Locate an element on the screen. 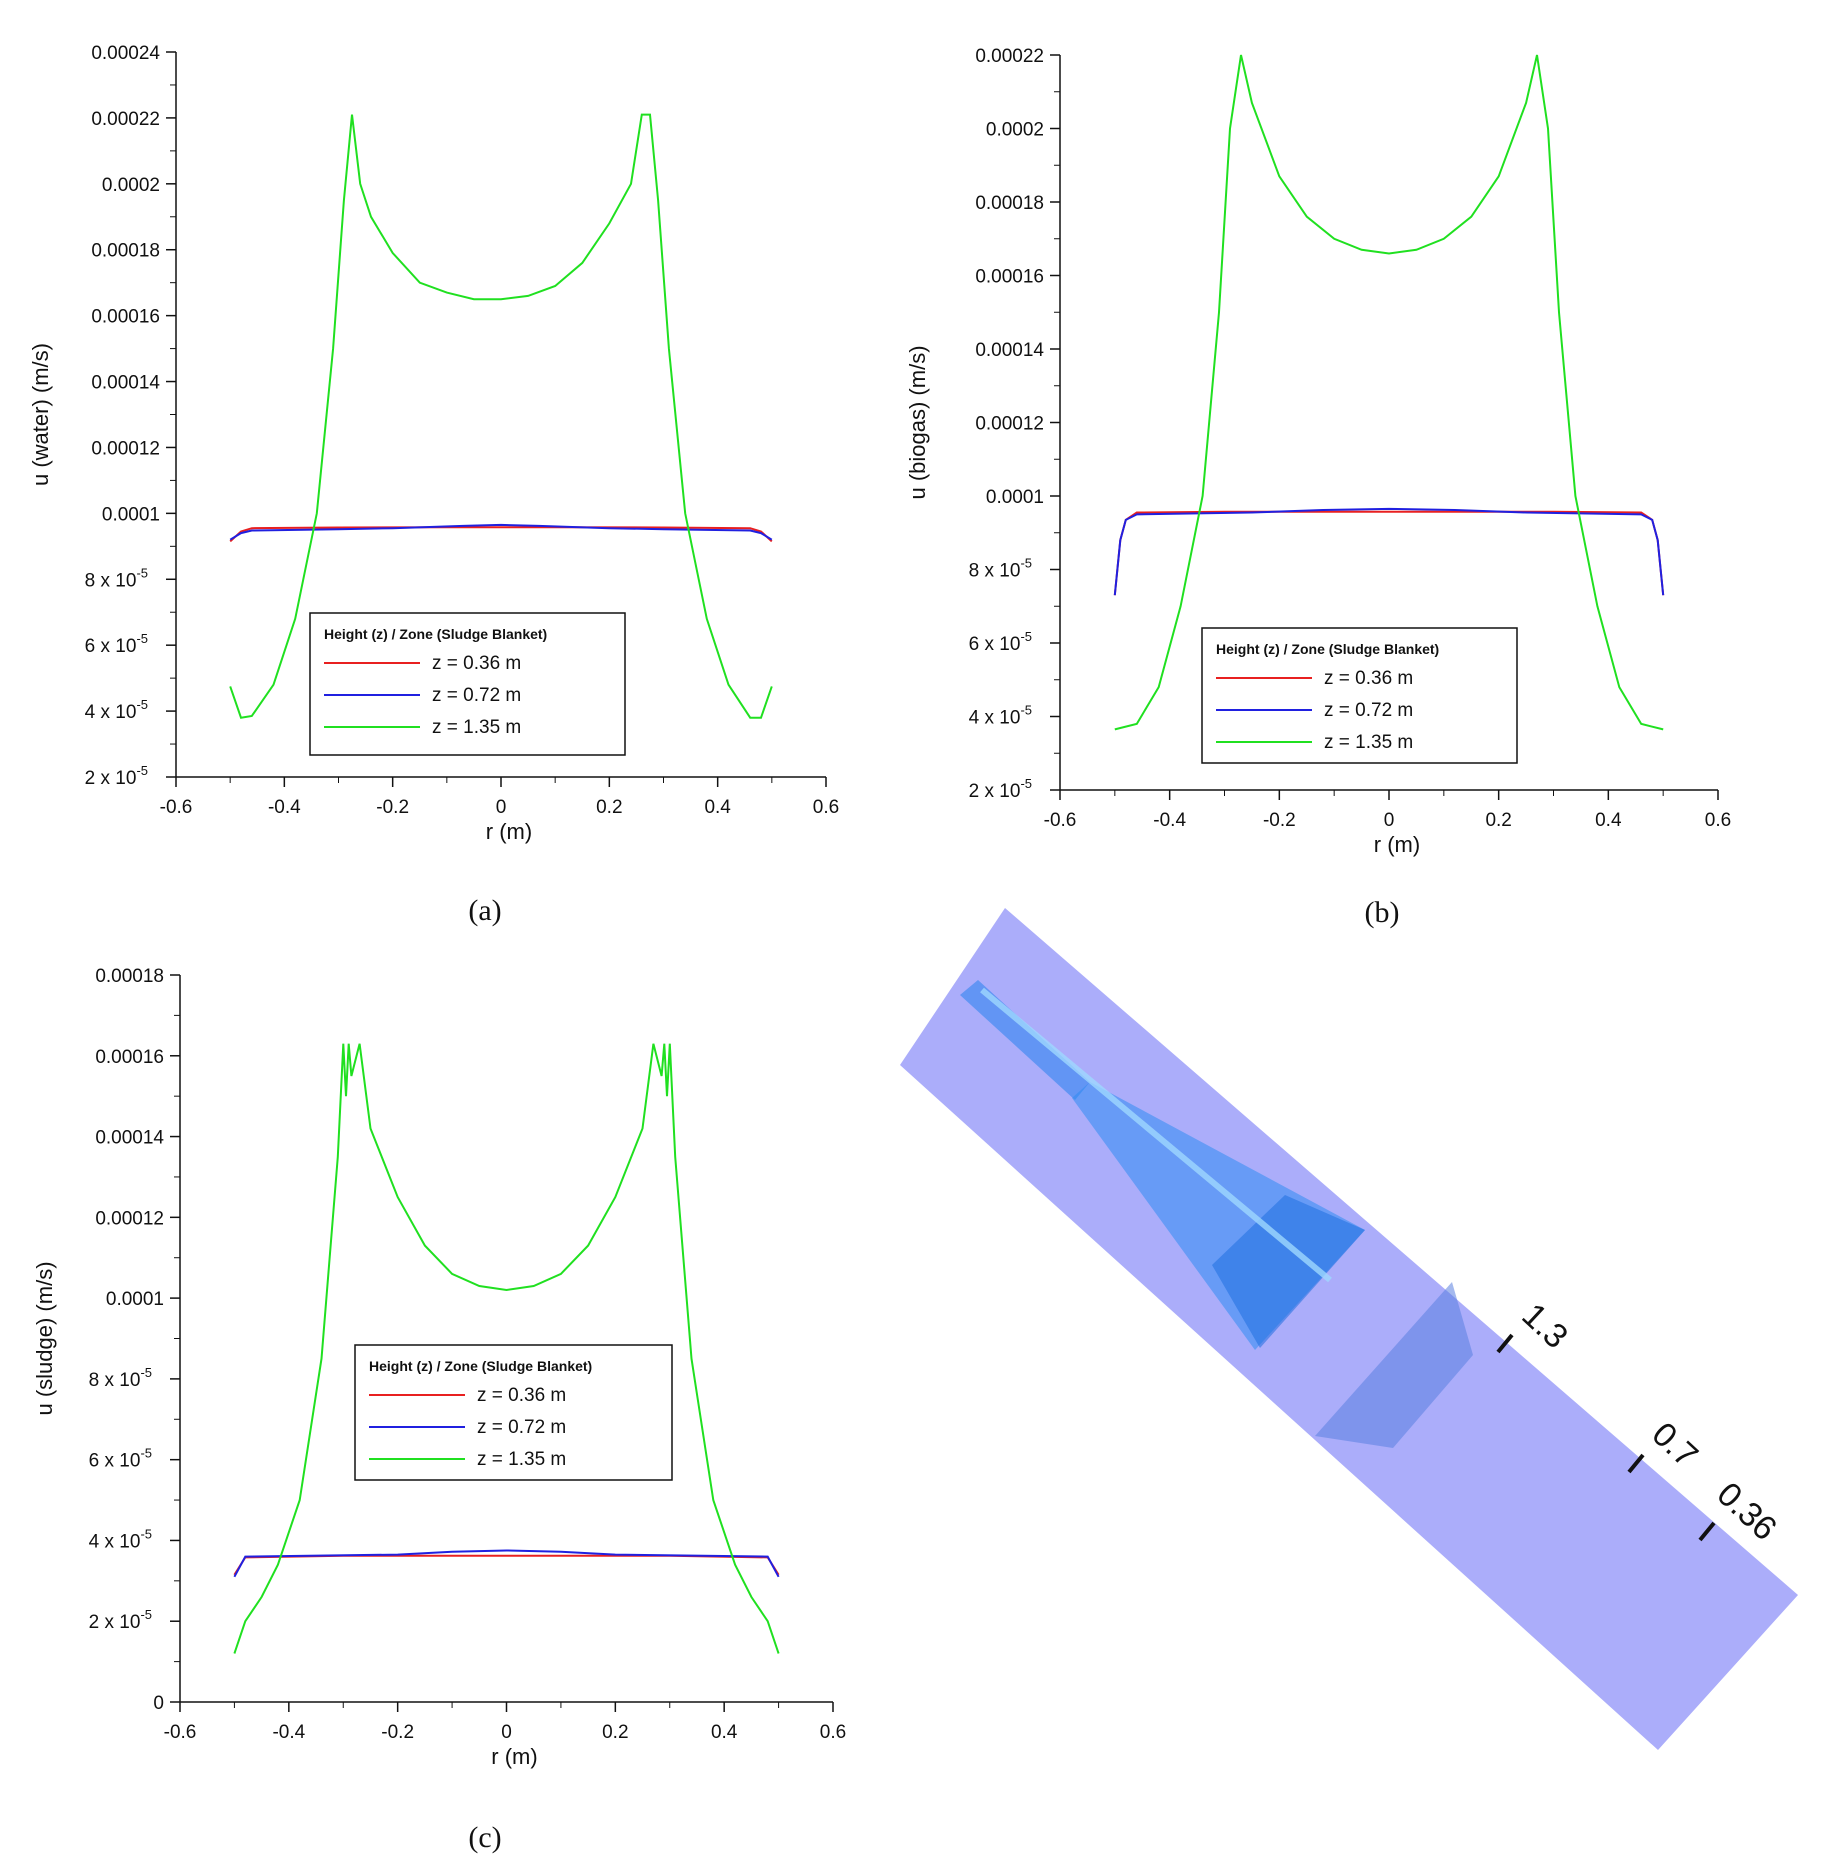 This screenshot has width=1828, height=1860. label-1-3: 1.3 is located at coordinates (1545, 1326).